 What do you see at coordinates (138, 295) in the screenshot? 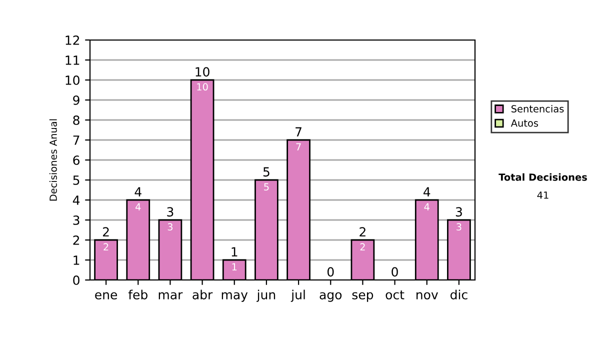
I see `x-tick-label: feb` at bounding box center [138, 295].